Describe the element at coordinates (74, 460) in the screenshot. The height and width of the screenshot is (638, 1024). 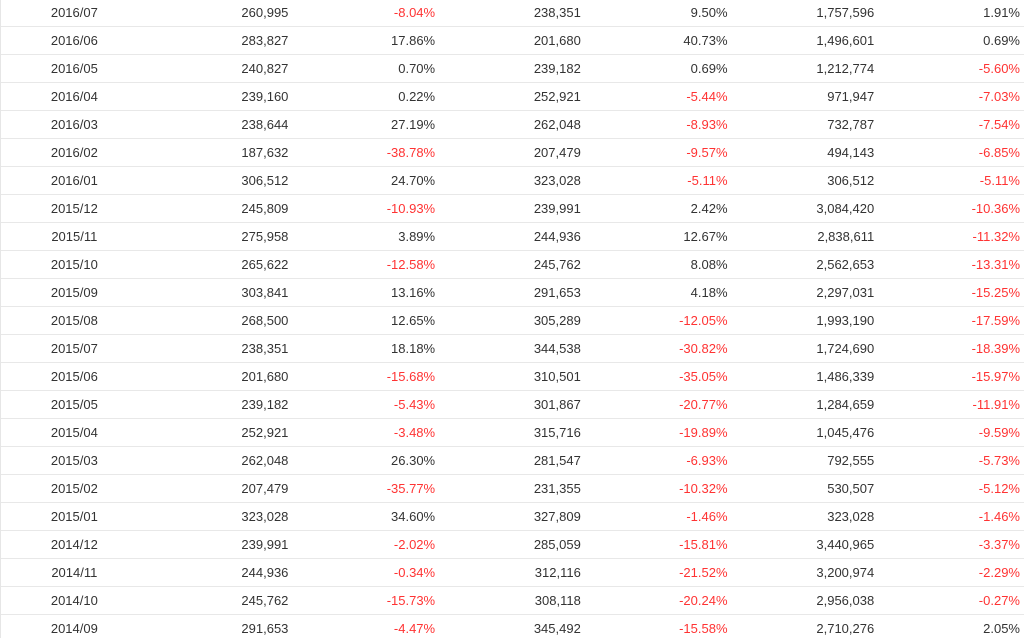
I see `period-cell: 2015/03` at that location.